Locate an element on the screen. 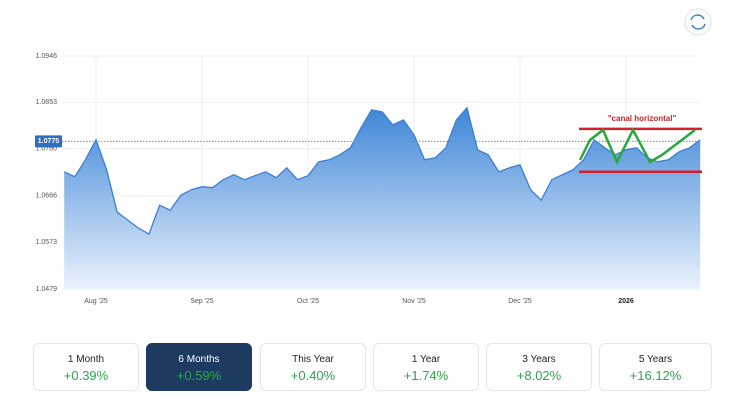 The height and width of the screenshot is (402, 752). period-change: +8.02% is located at coordinates (539, 375).